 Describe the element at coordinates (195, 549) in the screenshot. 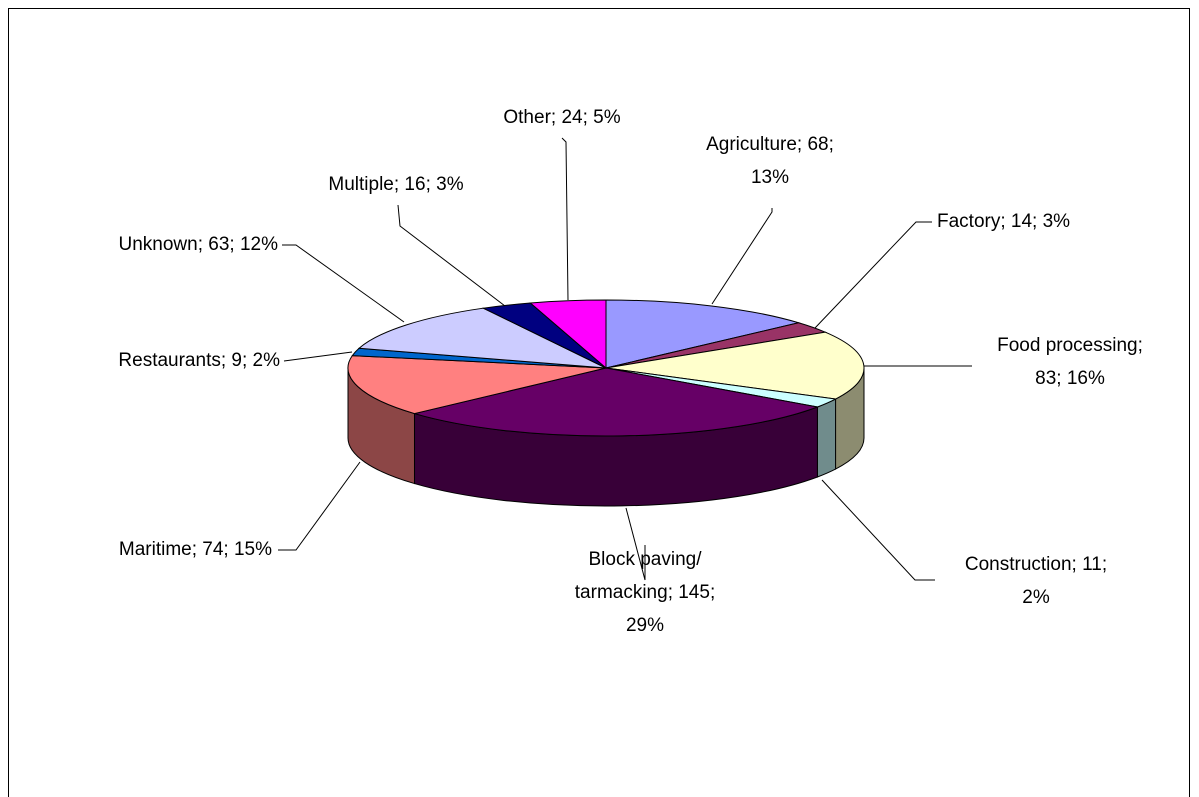

I see `data-label: Maritime; 74; 15%` at that location.